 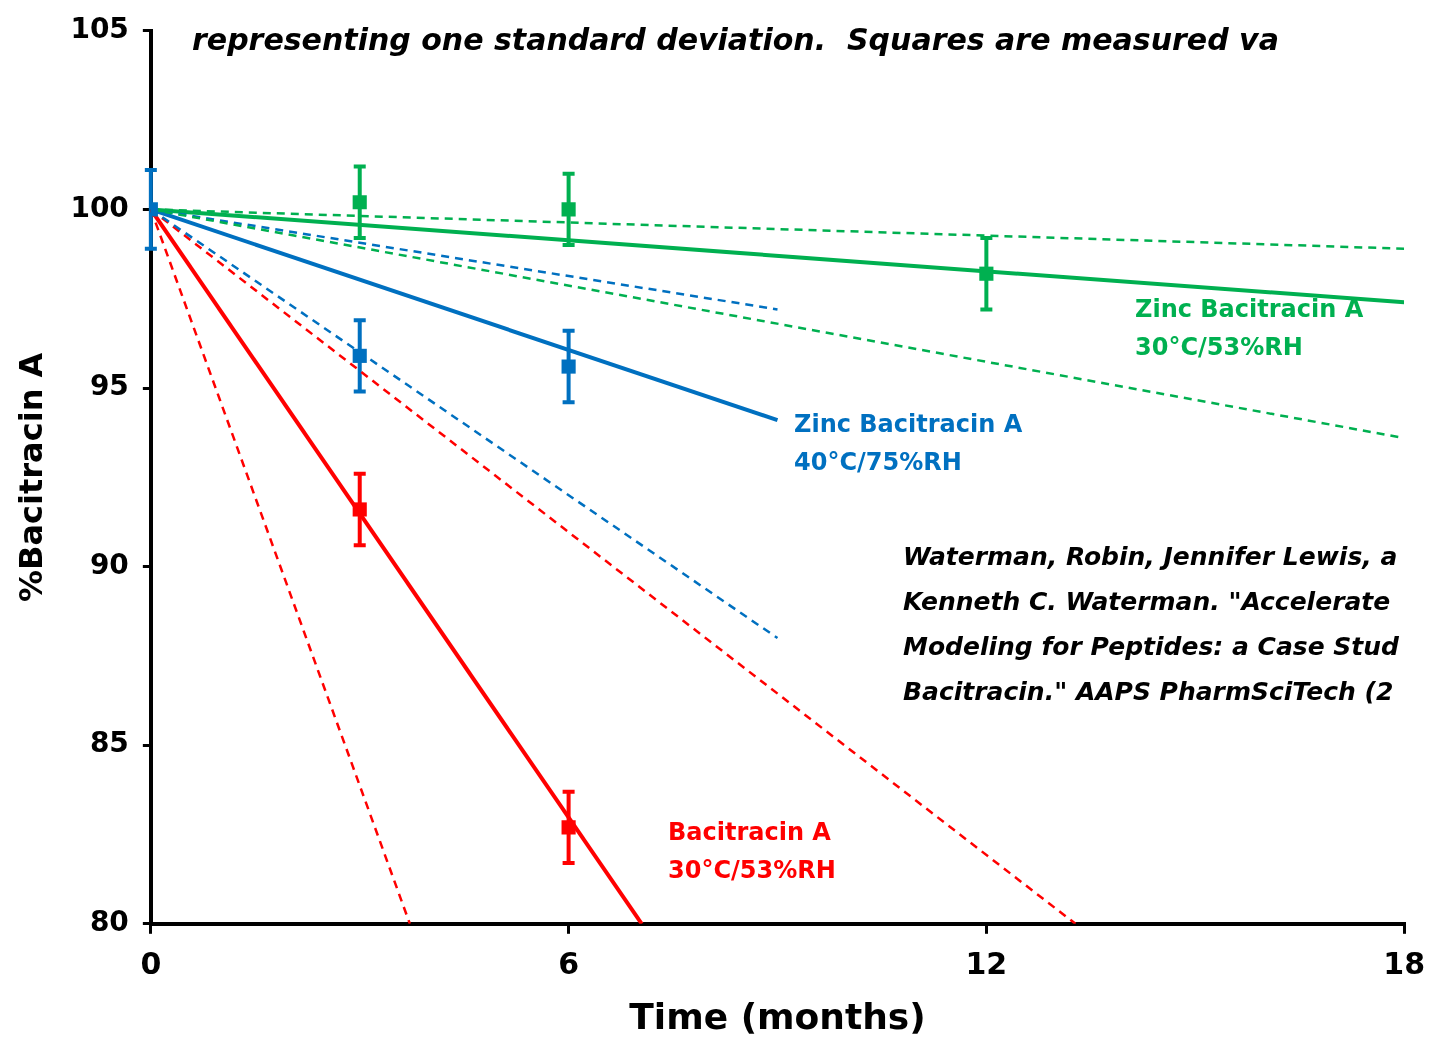 I want to click on text: Zinc Bacitracin A 40°C/75%RH, so click(x=908, y=443).